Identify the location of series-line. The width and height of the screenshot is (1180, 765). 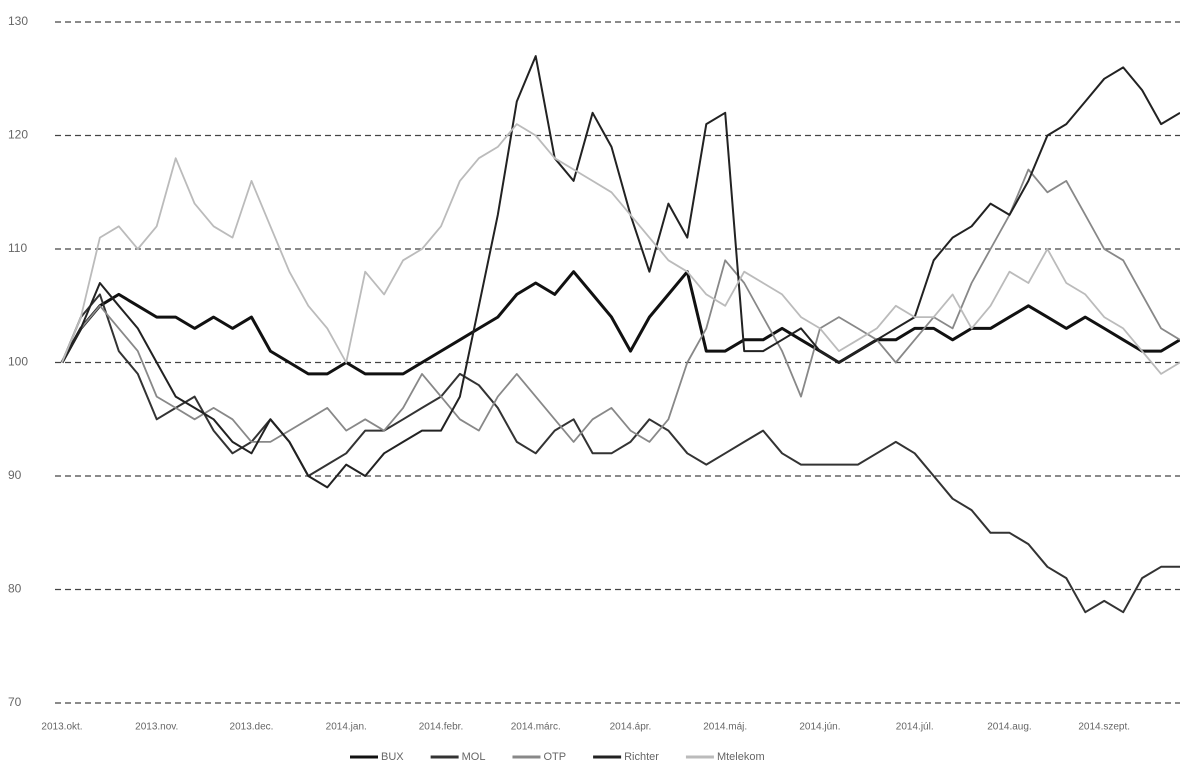
(620, 323).